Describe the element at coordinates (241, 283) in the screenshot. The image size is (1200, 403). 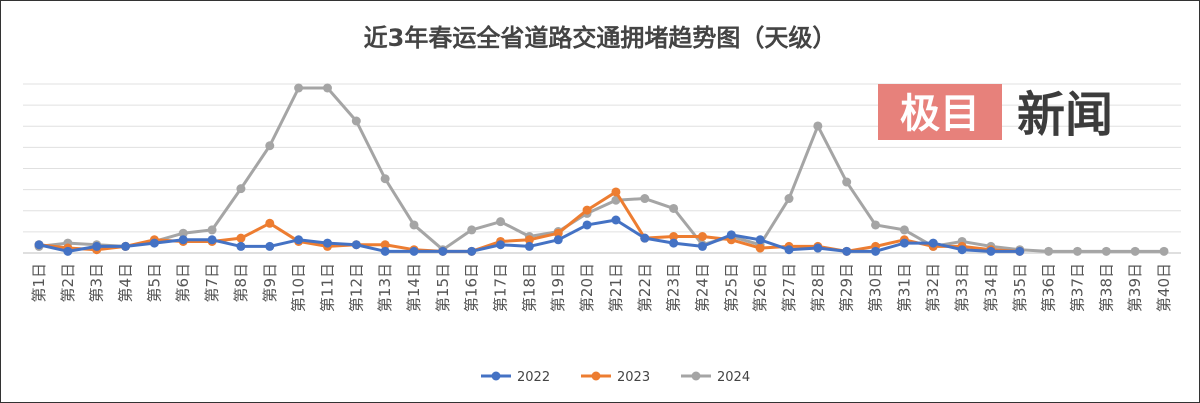
I see `x-tick-label: 第8日` at that location.